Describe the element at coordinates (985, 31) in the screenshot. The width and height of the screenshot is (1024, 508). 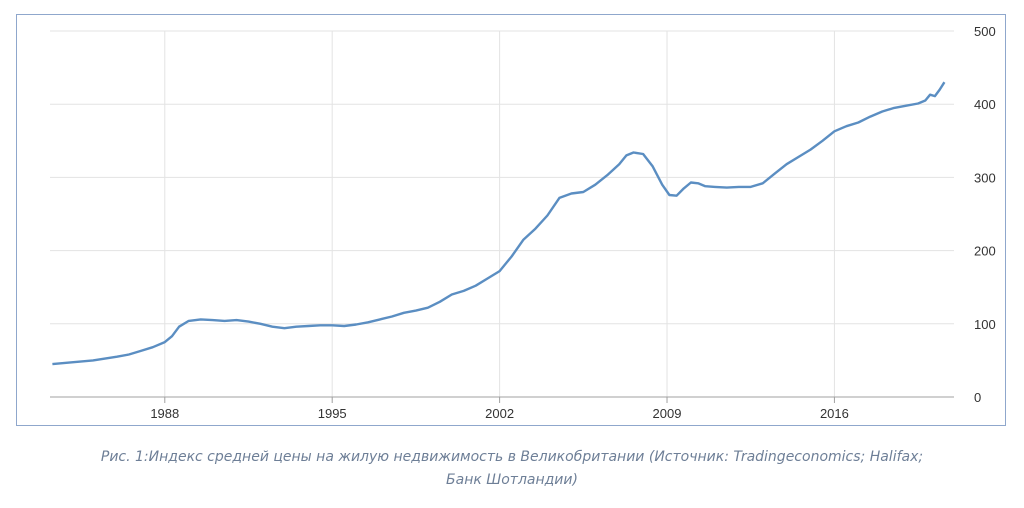
I see `y-tick-label: 500` at that location.